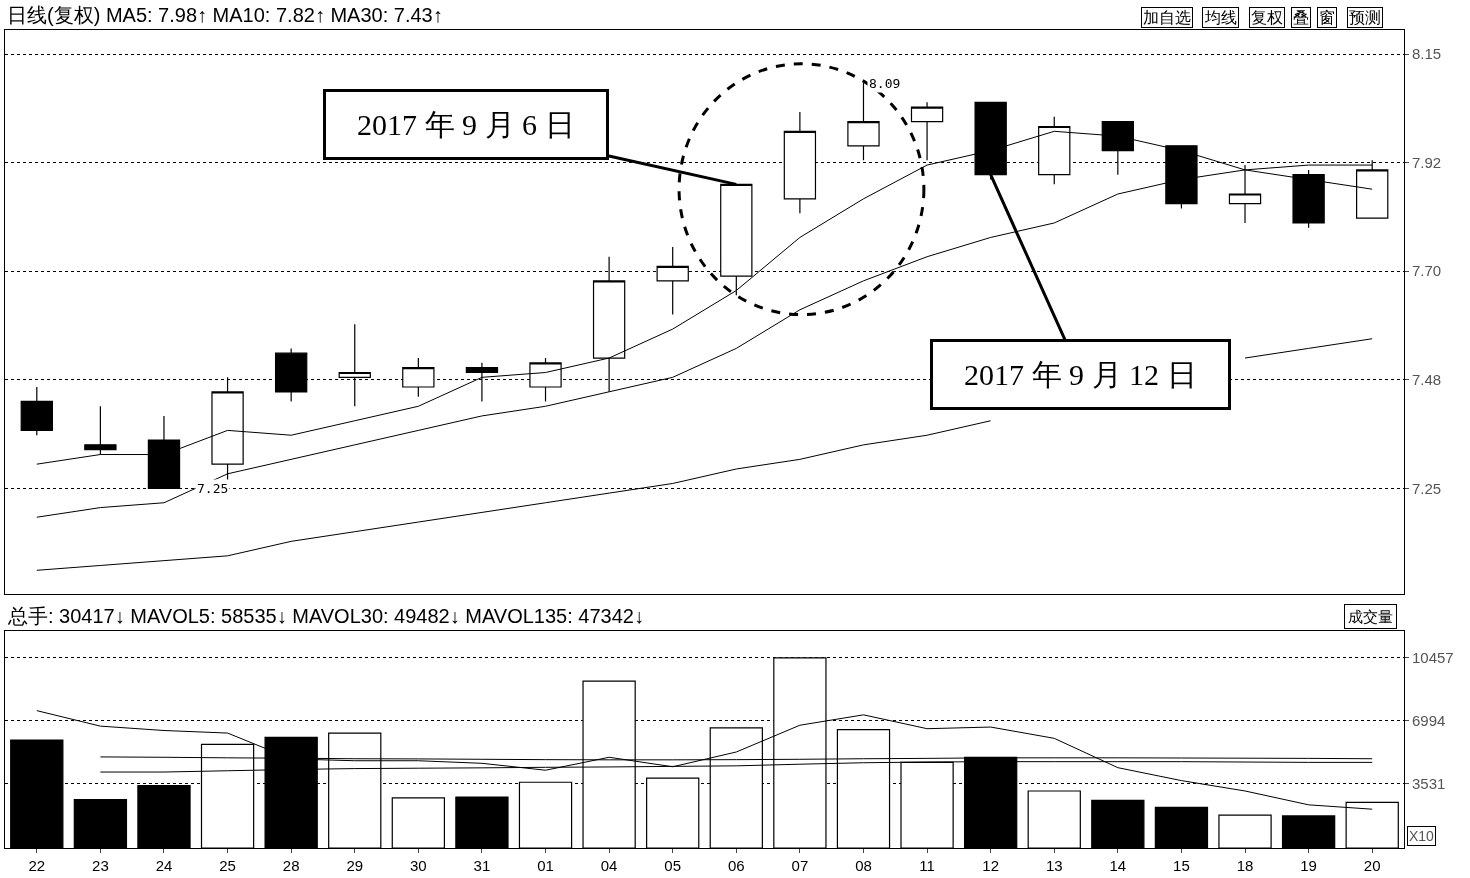 The width and height of the screenshot is (1470, 878). I want to click on x-tick-label: 23, so click(100, 865).